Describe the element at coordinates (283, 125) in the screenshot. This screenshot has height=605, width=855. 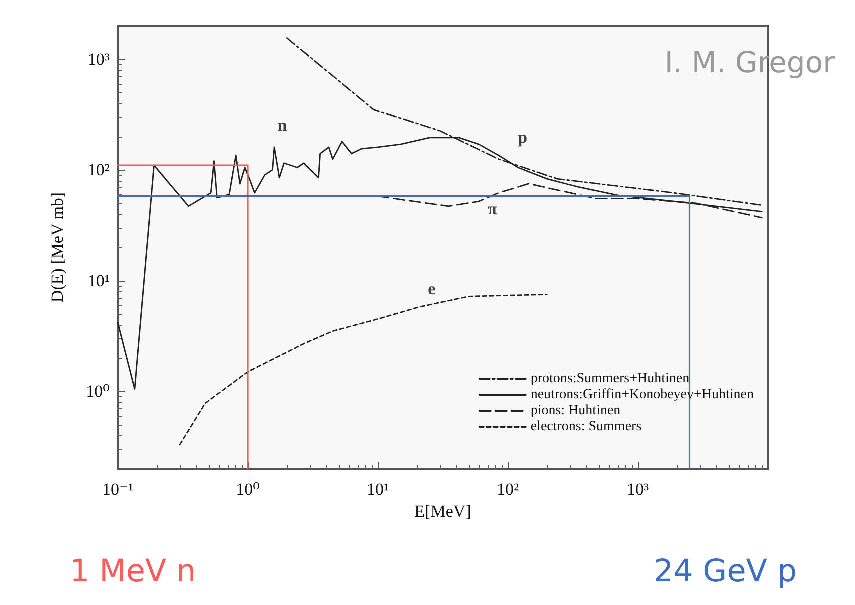
I see `annotation: n` at that location.